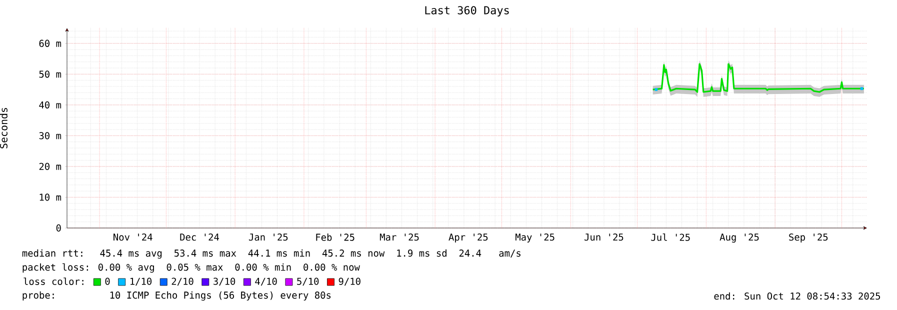 The height and width of the screenshot is (310, 897). I want to click on legend-label: 3/10, so click(225, 282).